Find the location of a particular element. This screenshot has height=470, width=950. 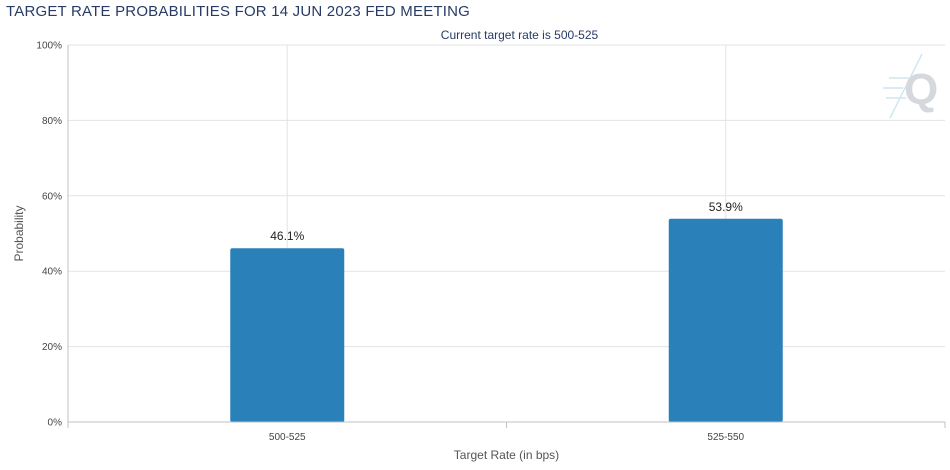

y-tick-label: 20% is located at coordinates (52, 347).